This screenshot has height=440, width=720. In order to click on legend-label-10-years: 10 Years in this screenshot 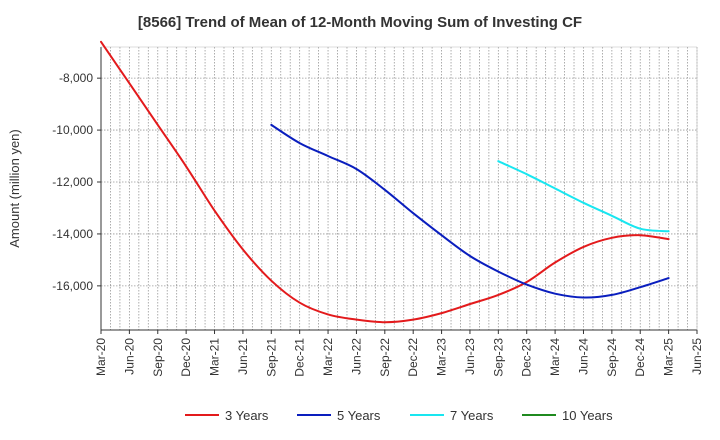, I will do `click(587, 415)`.